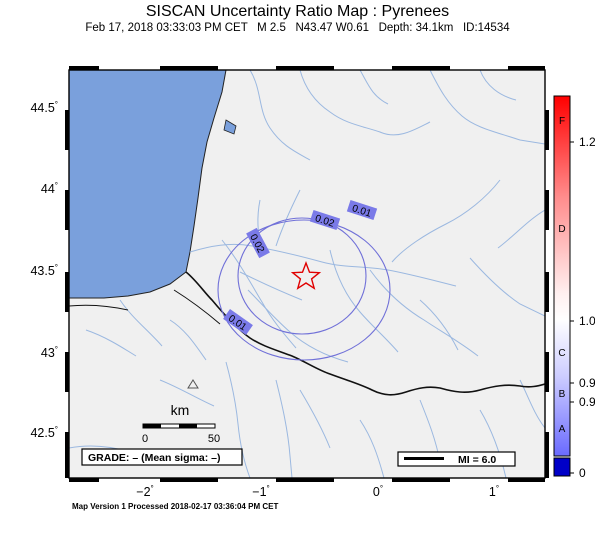 The image size is (595, 546). What do you see at coordinates (582, 473) in the screenshot?
I see `colorbar-value: 0` at bounding box center [582, 473].